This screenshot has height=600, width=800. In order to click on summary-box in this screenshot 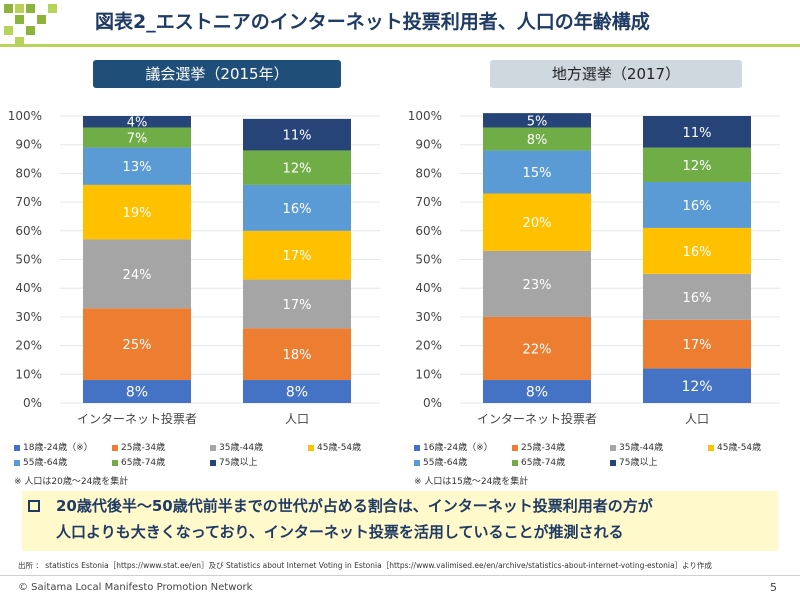, I will do `click(400, 521)`.